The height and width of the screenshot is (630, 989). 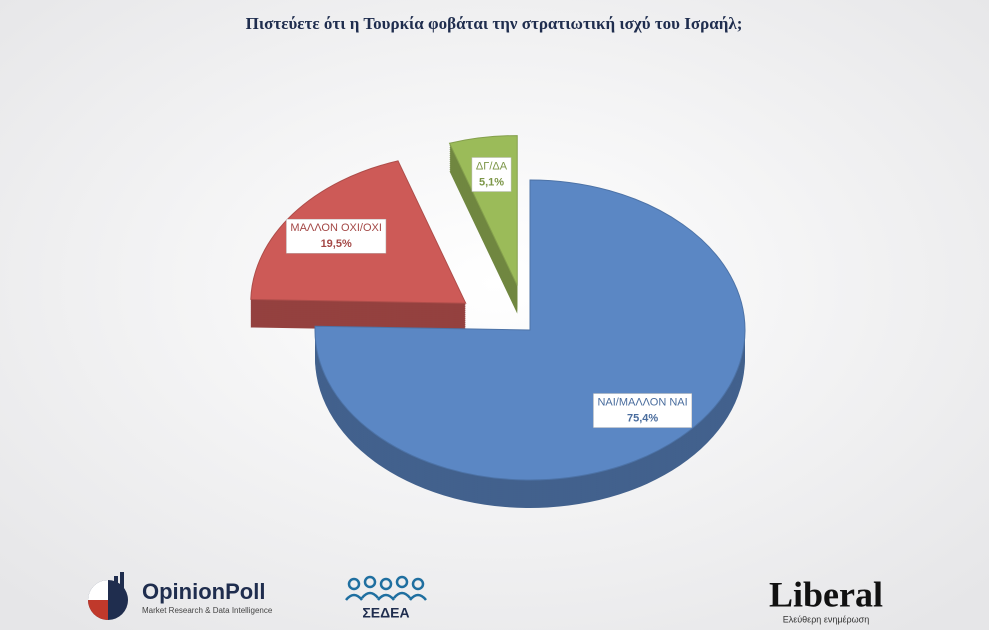 I want to click on sedea-logo: ΣΕΔΕΑ, so click(x=386, y=598).